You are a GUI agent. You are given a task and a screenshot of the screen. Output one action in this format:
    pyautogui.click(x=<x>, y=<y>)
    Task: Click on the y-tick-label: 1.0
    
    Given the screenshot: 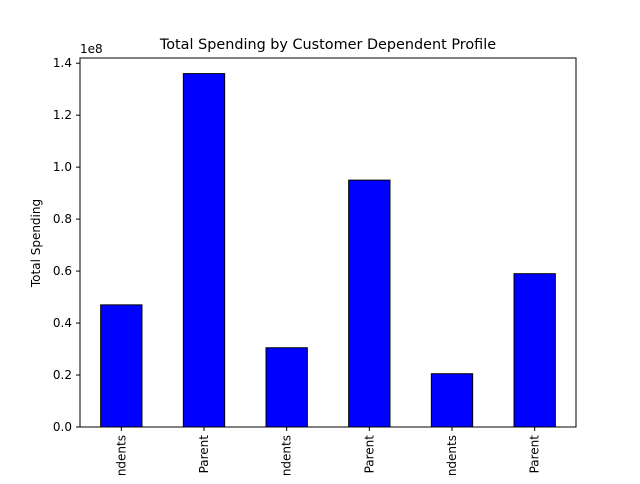 What is the action you would take?
    pyautogui.click(x=62, y=167)
    